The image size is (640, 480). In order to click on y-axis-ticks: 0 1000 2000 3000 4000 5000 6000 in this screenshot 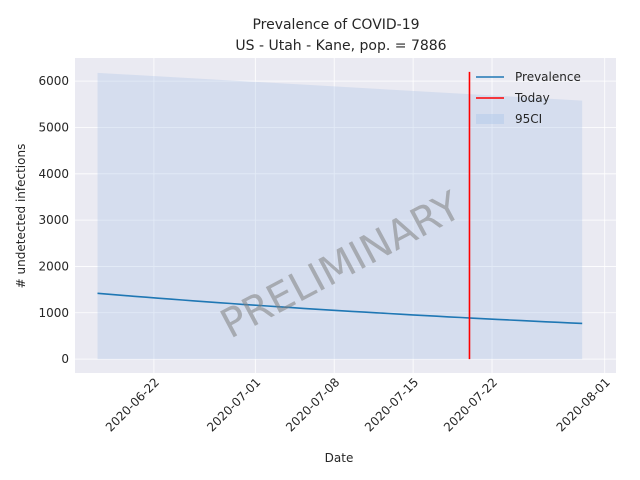, I will do `click(53, 220)`.